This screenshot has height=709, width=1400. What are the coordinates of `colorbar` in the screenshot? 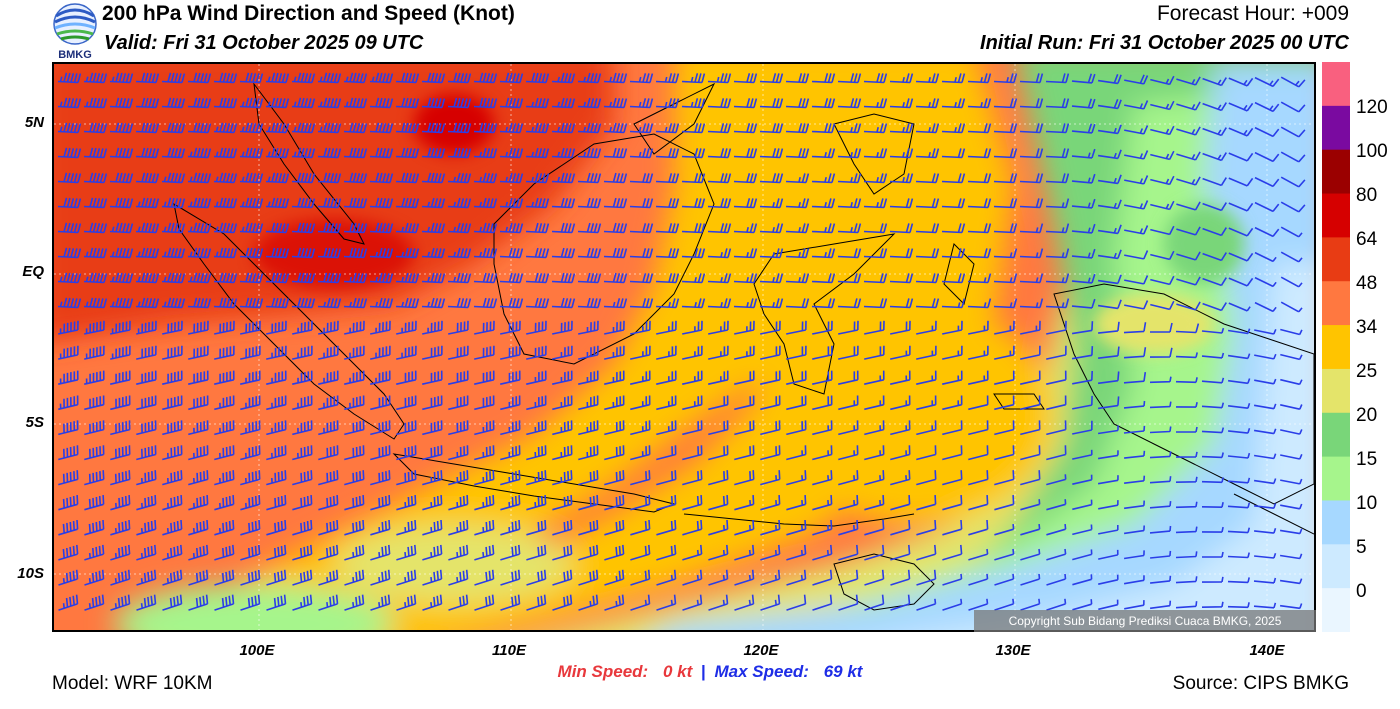 It's located at (1336, 347).